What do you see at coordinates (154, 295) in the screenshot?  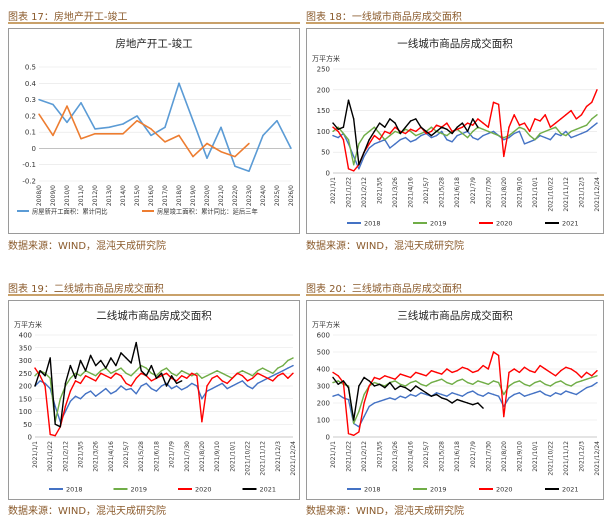 I see `caption-rule` at bounding box center [154, 295].